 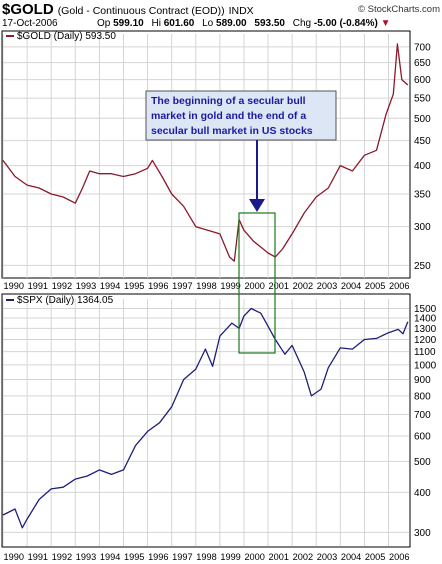 I want to click on y-tick-label: 450, so click(x=422, y=141).